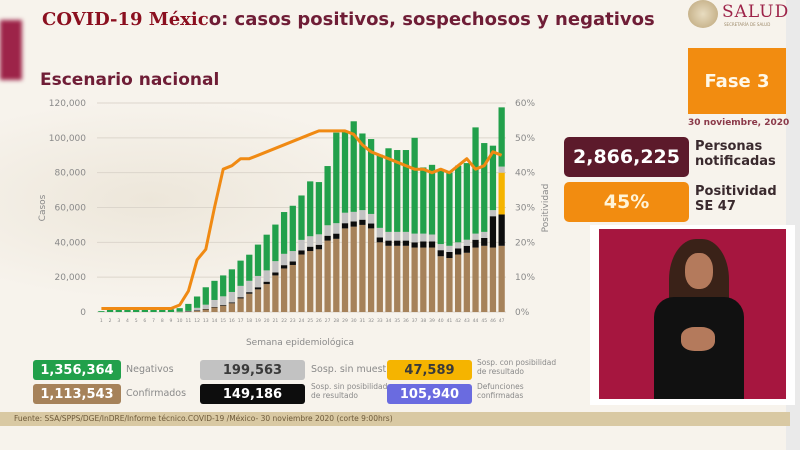 The height and width of the screenshot is (450, 800). I want to click on x-tick-label: 20, so click(267, 321).